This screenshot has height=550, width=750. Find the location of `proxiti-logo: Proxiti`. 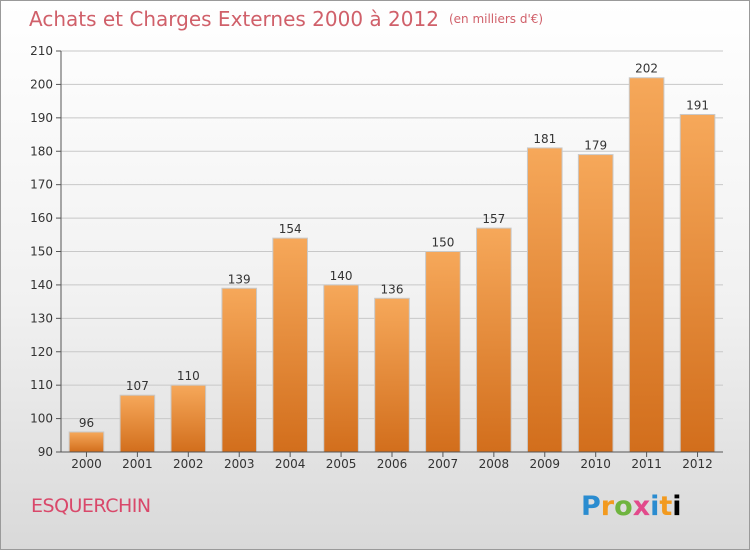

proxiti-logo: Proxiti is located at coordinates (631, 506).